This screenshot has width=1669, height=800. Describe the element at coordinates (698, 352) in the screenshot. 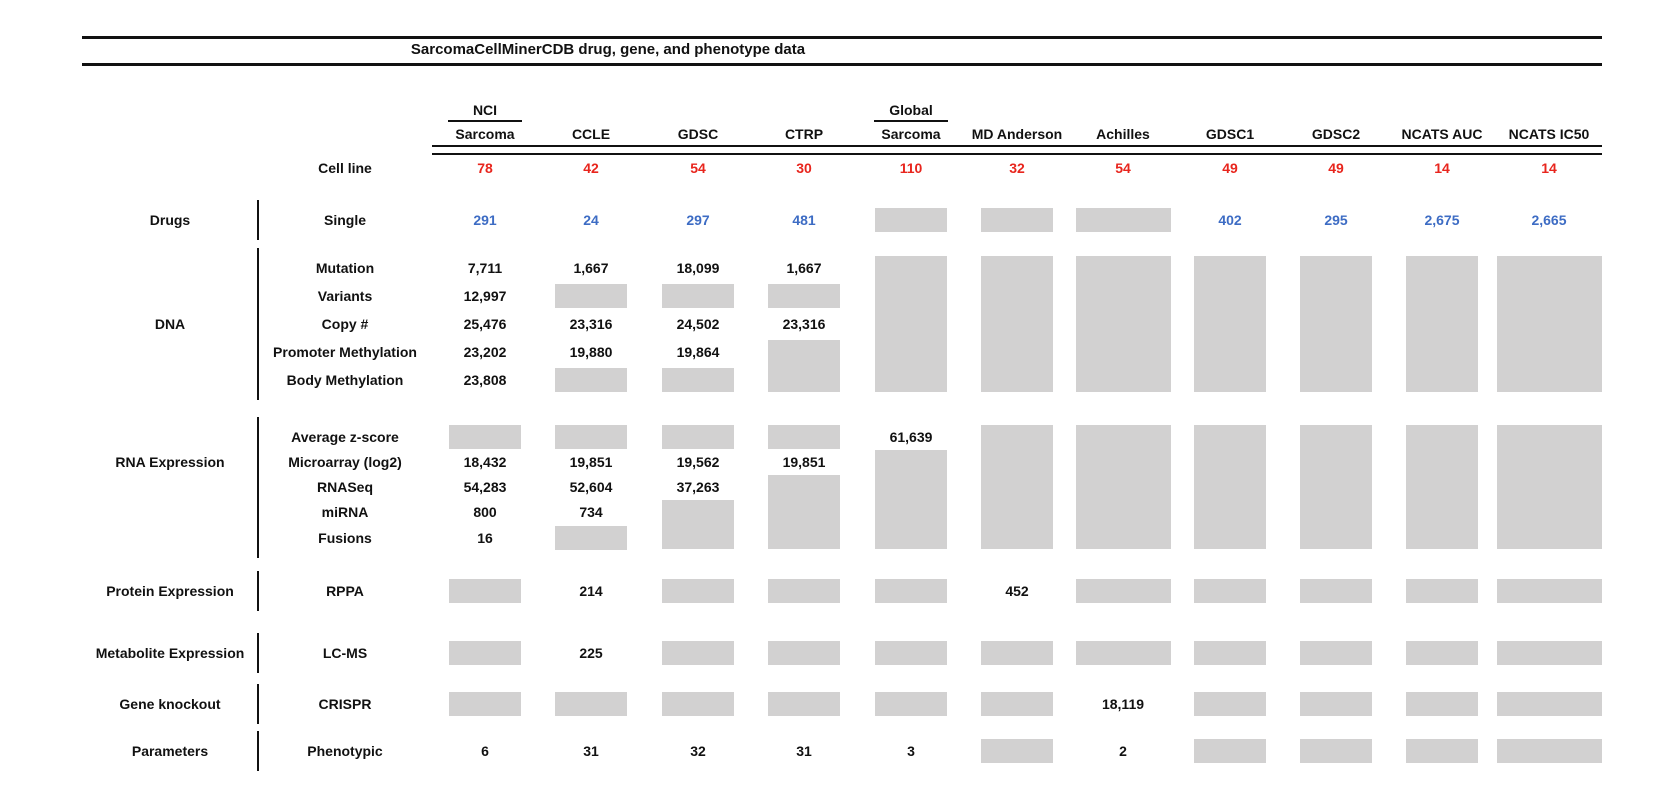

I see `value-cell: 19,864` at that location.